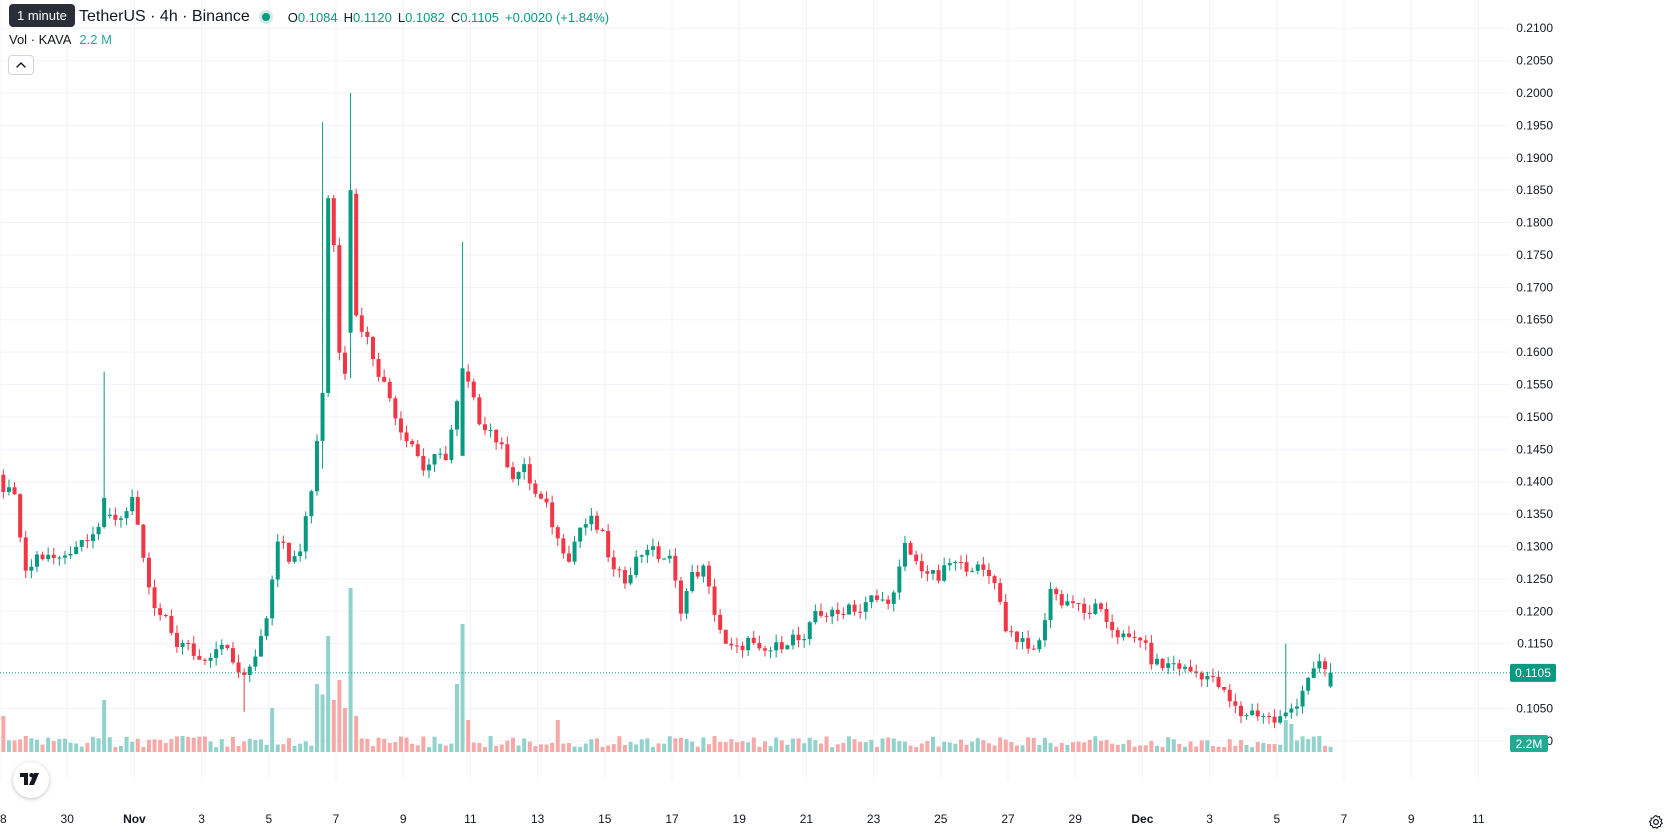  Describe the element at coordinates (42, 15) in the screenshot. I see `interval-badge: 1 minute` at that location.